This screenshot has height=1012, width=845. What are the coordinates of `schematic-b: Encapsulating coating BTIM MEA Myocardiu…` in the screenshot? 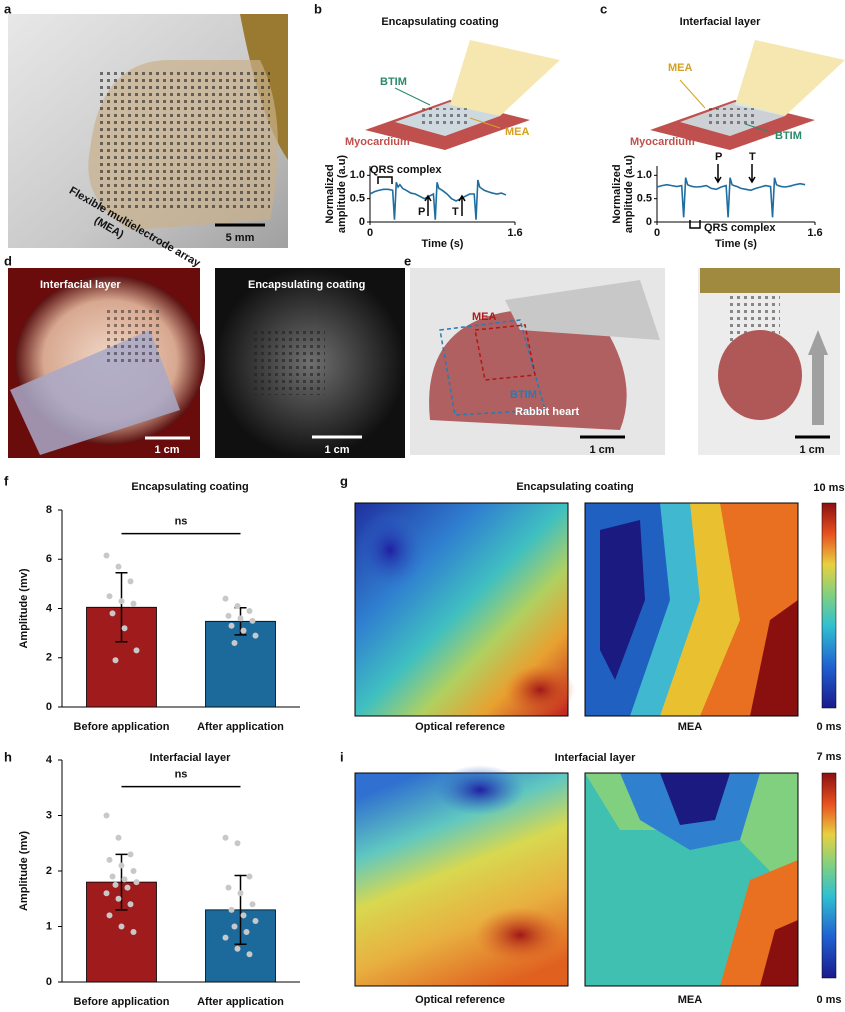 It's located at (452, 83).